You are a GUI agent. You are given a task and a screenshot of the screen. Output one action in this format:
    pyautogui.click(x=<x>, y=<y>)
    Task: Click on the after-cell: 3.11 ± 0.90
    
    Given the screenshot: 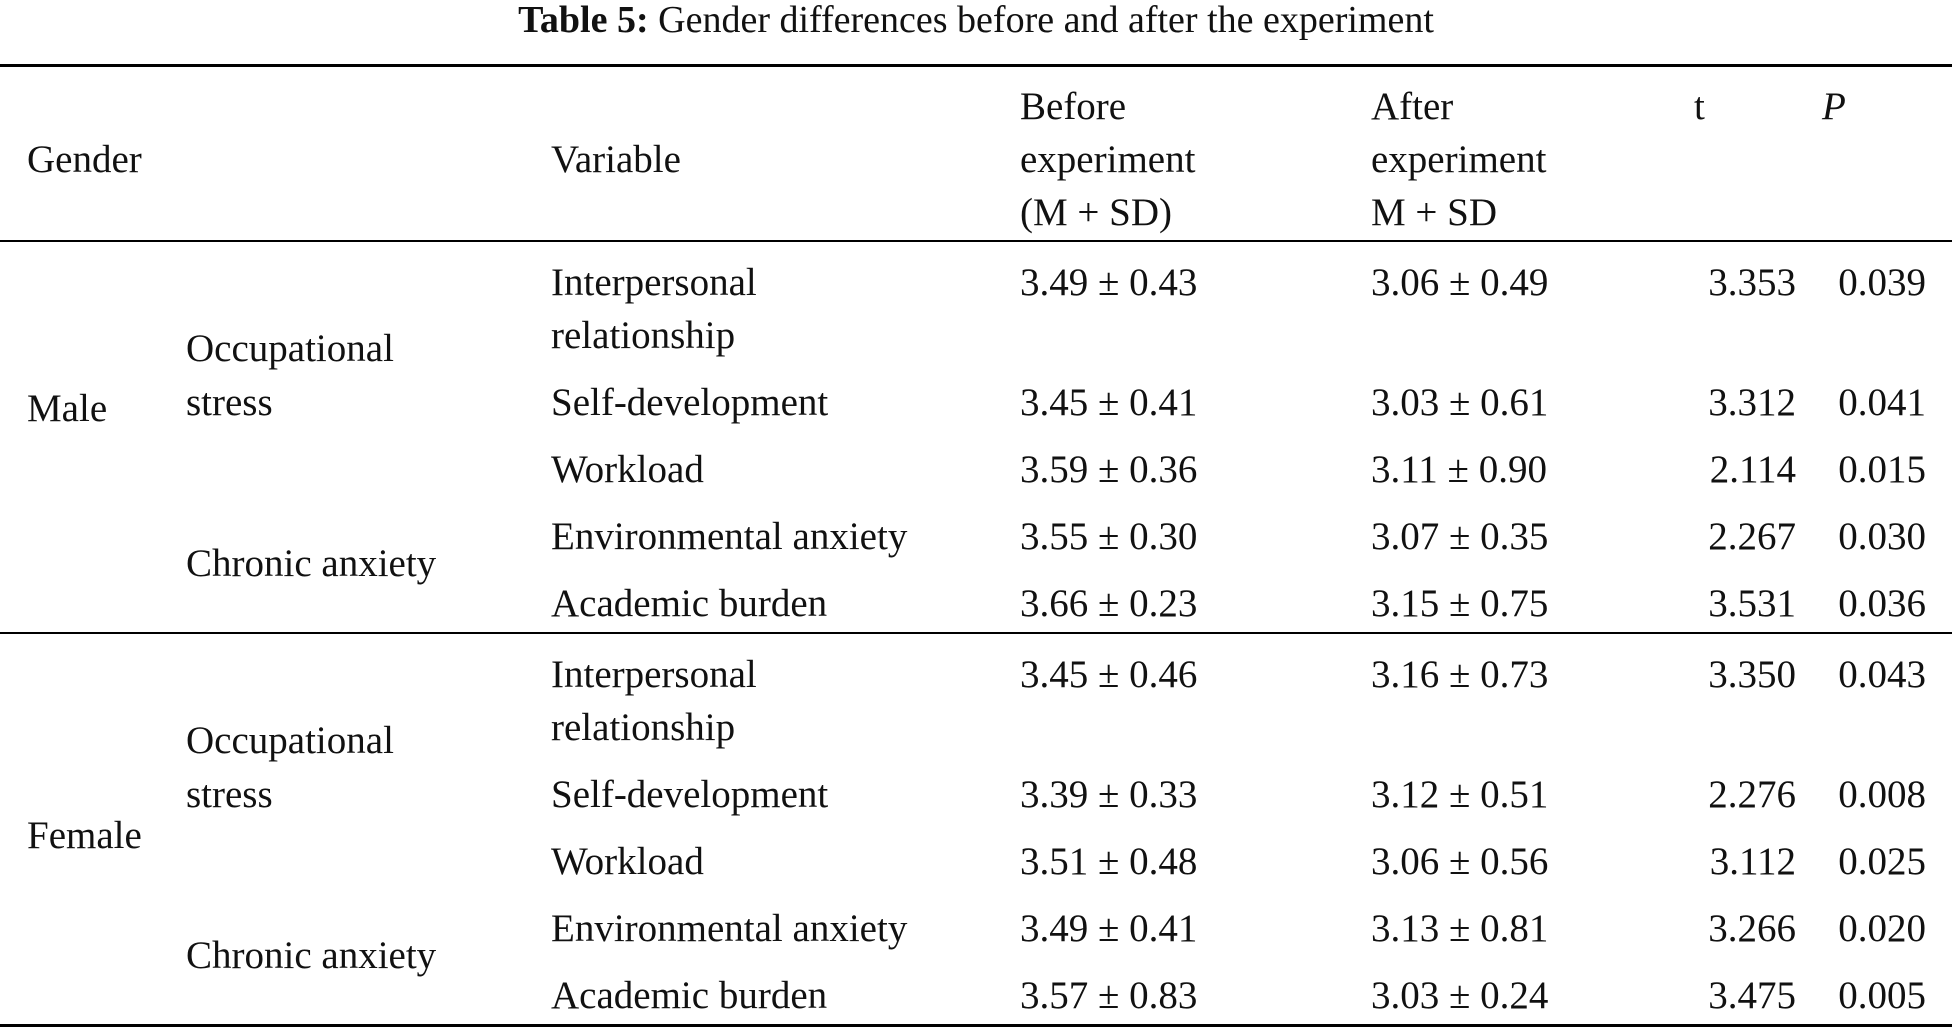 What is the action you would take?
    pyautogui.click(x=1459, y=469)
    